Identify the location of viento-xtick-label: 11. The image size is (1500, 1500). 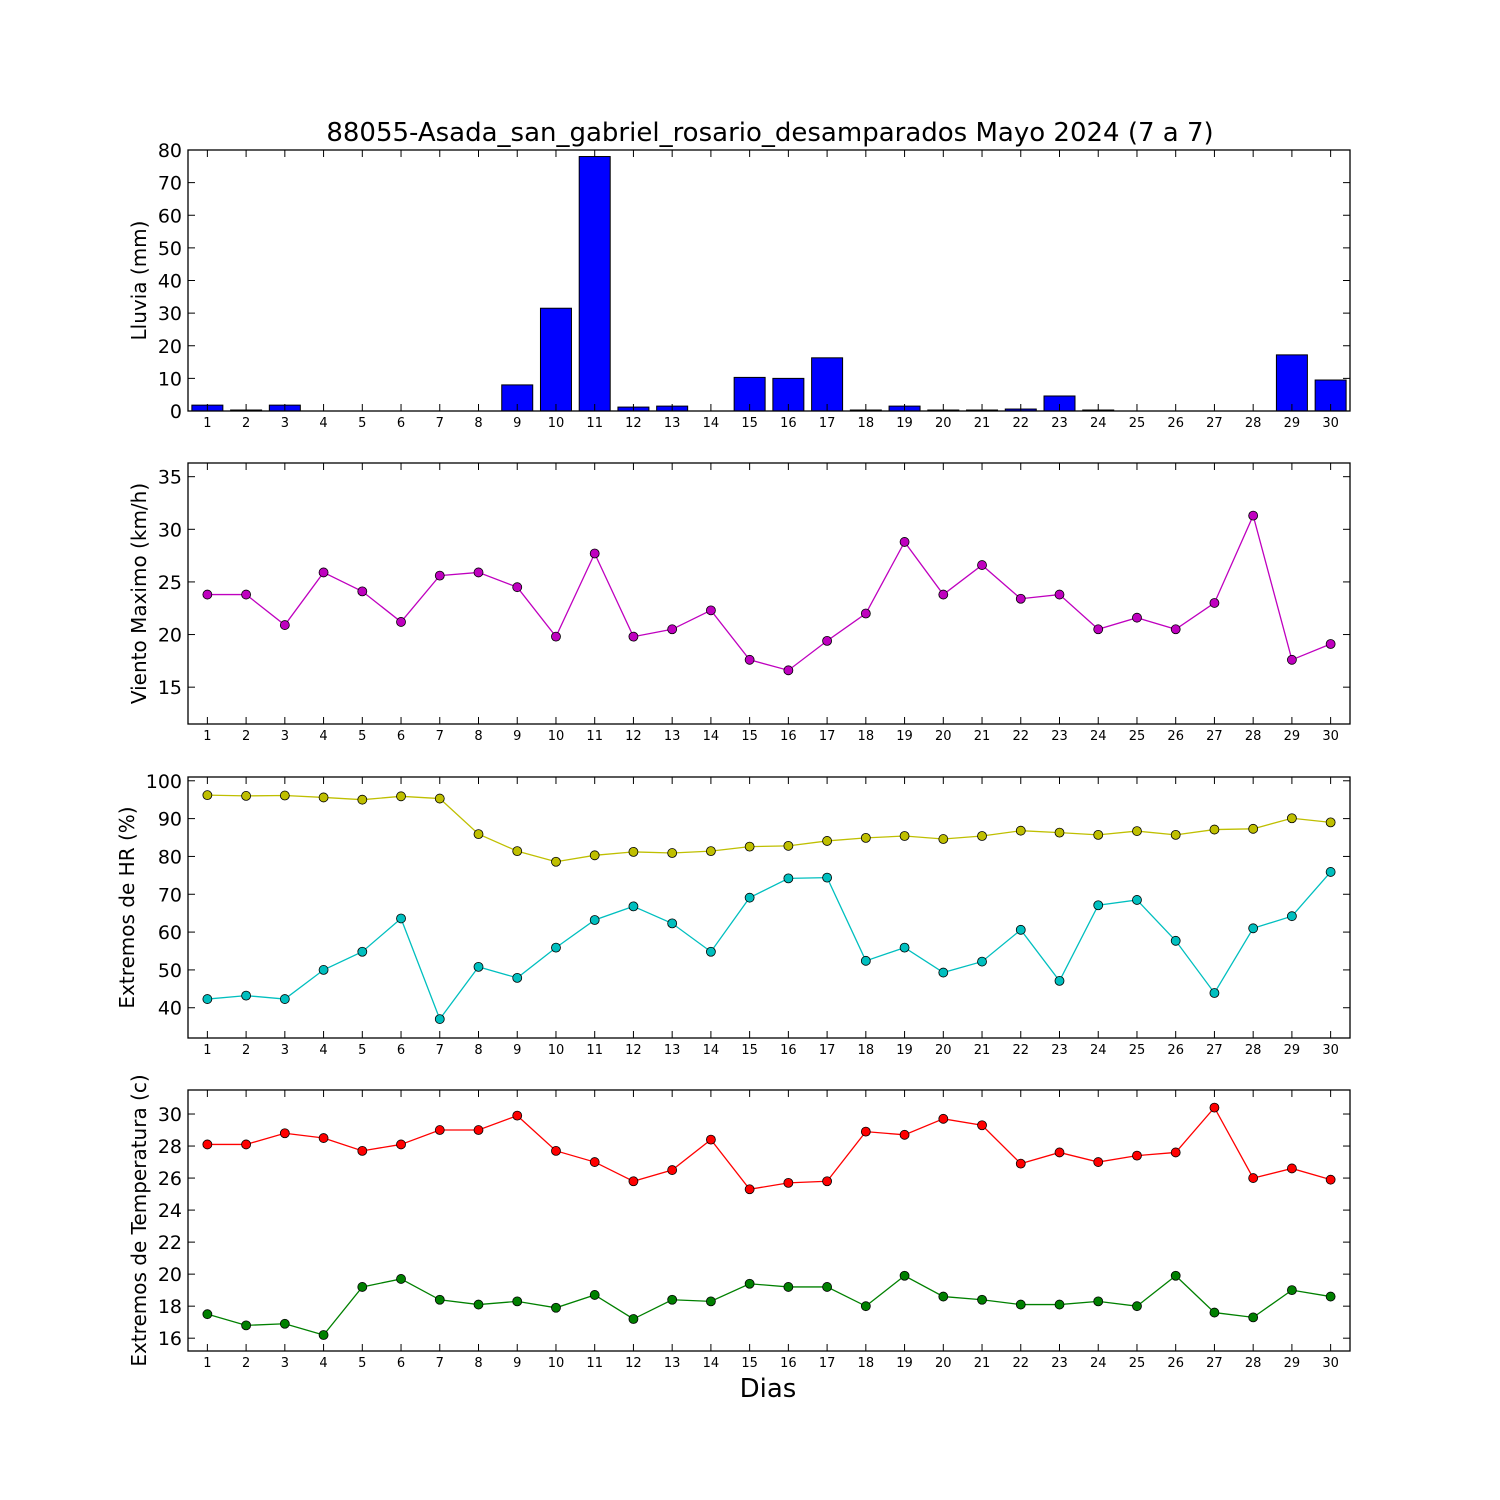
(594, 736).